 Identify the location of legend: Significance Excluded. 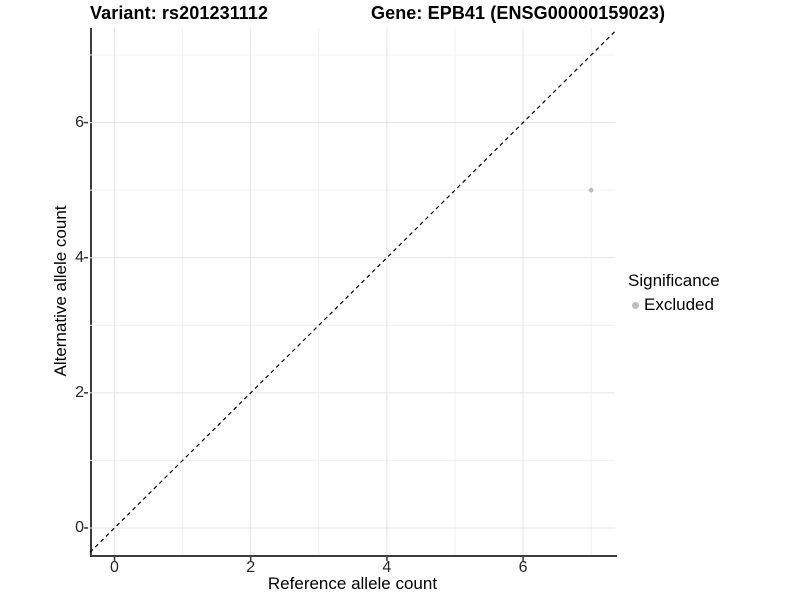
(674, 293).